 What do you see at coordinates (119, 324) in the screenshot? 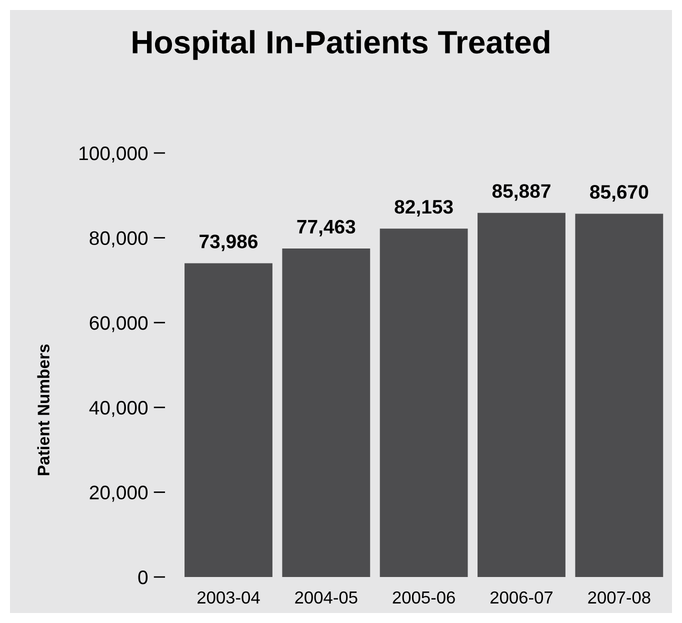
I see `y-tick-label: 60,000` at bounding box center [119, 324].